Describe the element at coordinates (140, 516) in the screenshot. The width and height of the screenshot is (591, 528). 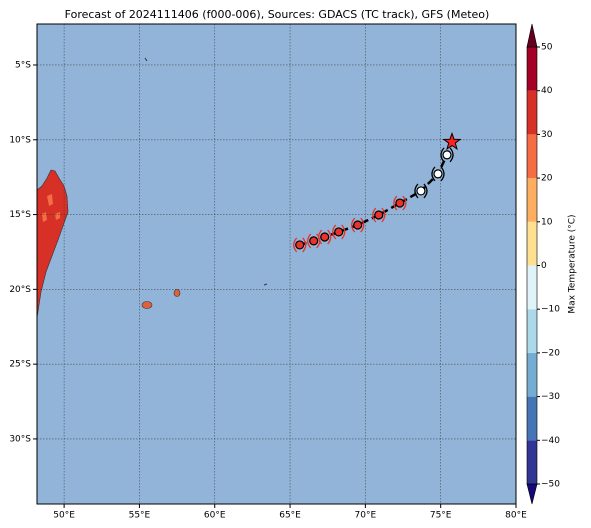
I see `x-tick-label: 55°E` at that location.